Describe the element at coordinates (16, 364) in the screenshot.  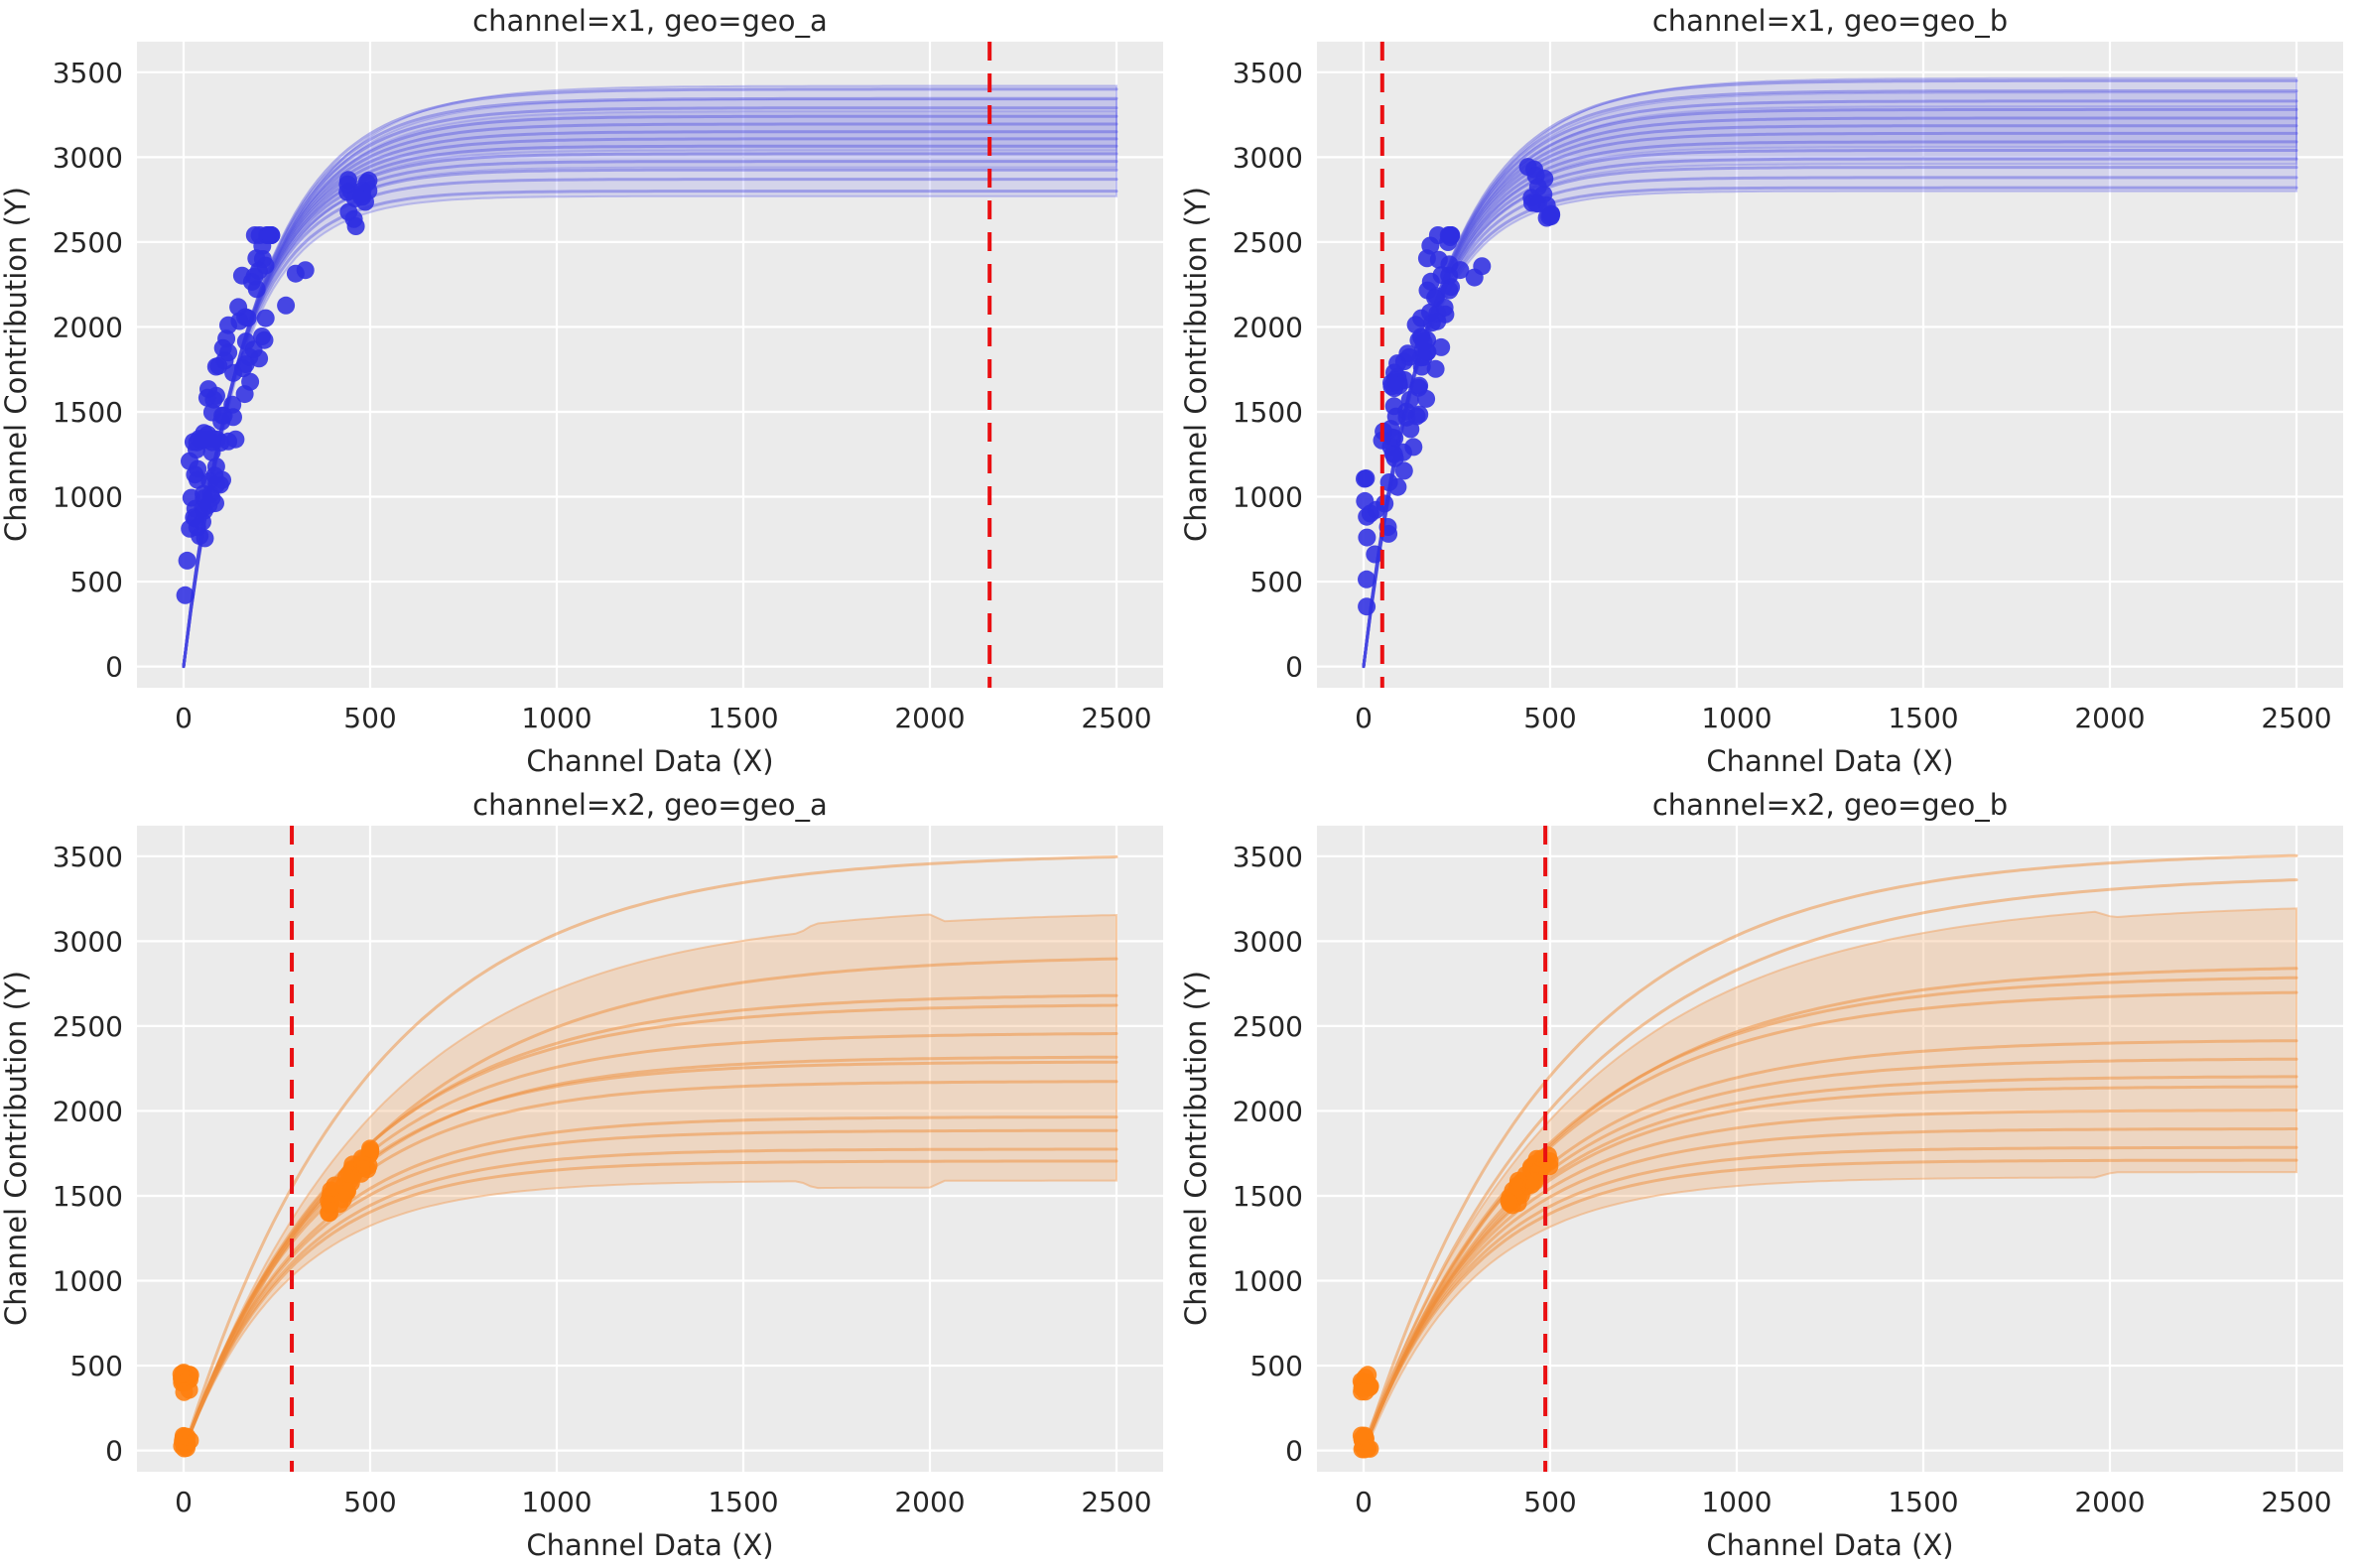
I see `y-axis-label: Channel Contribution (Y)` at that location.